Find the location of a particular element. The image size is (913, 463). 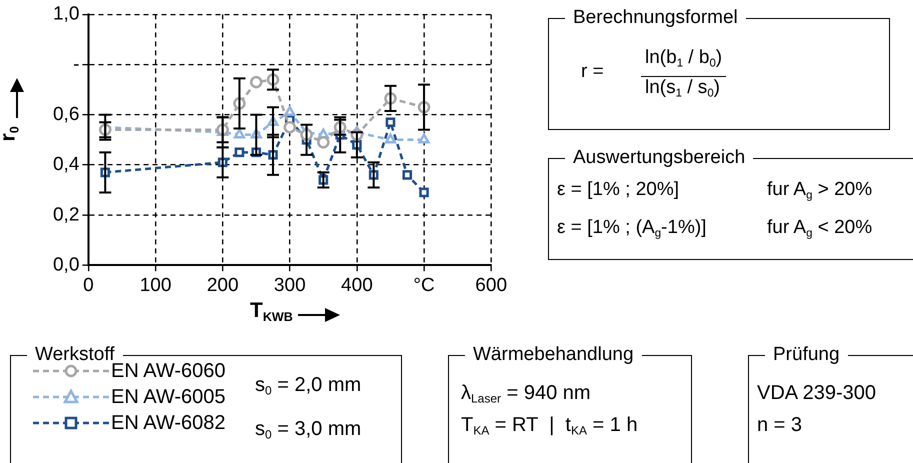

y-tick-label: 1,0 is located at coordinates (66, 14).